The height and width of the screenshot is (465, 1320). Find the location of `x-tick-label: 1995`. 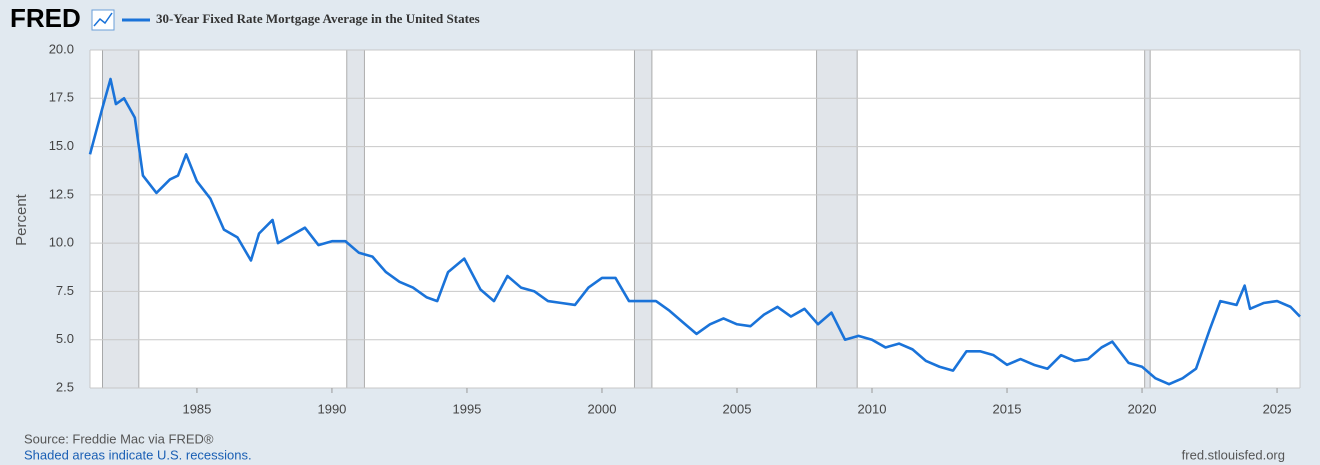

x-tick-label: 1995 is located at coordinates (466, 408).